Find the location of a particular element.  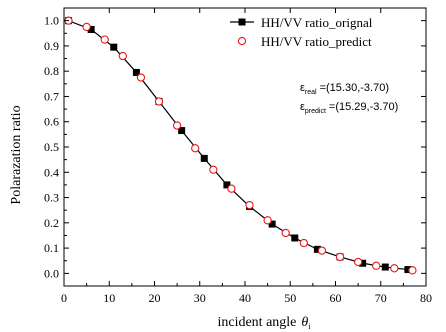

annotation-epsilon-predict: εpredict =(15.29,-3.70) is located at coordinates (349, 108).